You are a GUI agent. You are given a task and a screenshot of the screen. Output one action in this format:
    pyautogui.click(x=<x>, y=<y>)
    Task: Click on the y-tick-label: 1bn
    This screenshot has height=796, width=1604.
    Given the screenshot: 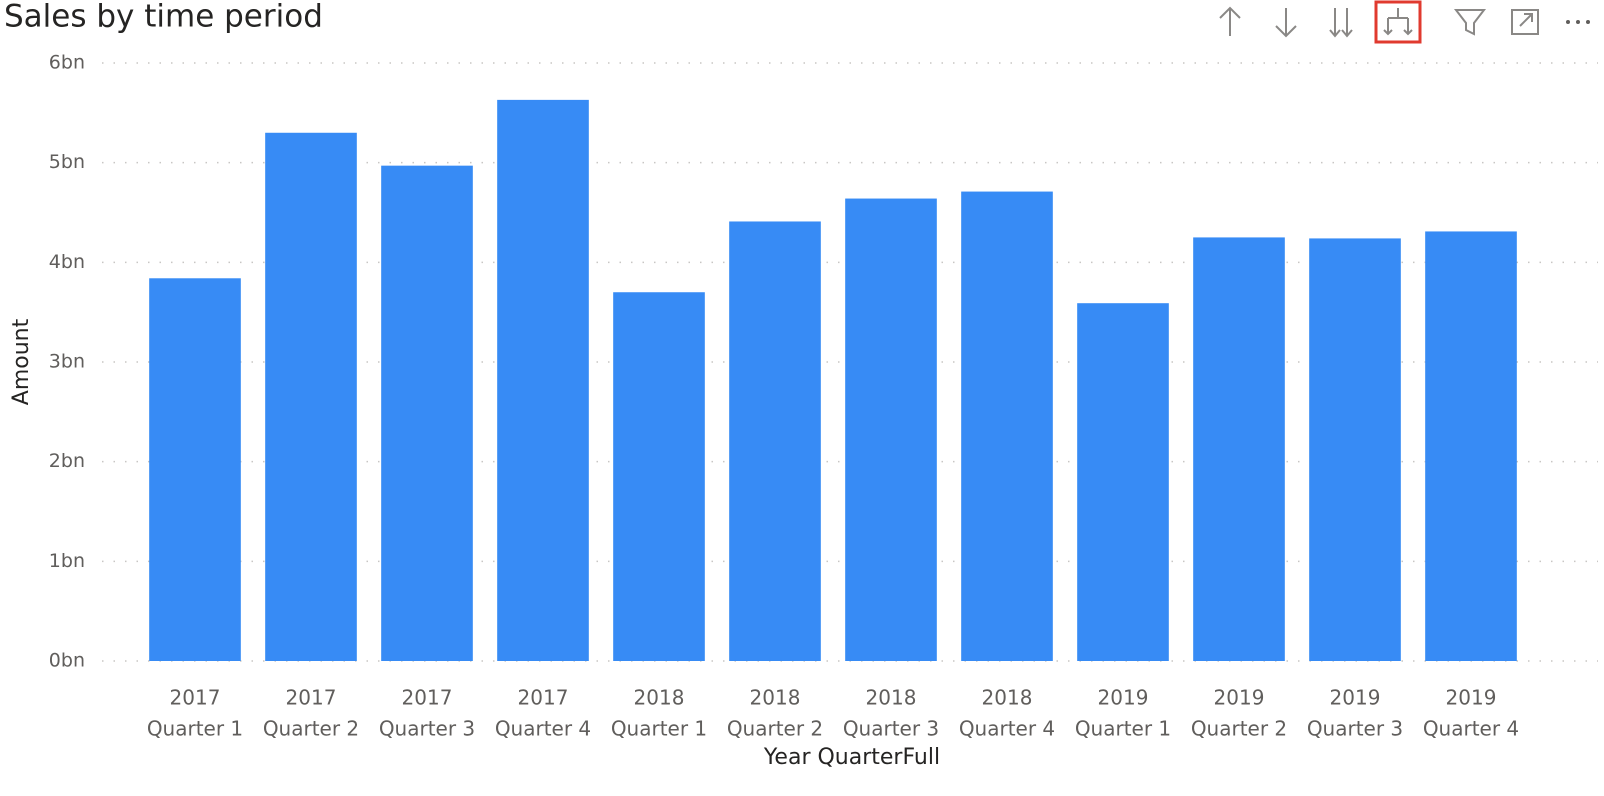 What is the action you would take?
    pyautogui.click(x=67, y=561)
    